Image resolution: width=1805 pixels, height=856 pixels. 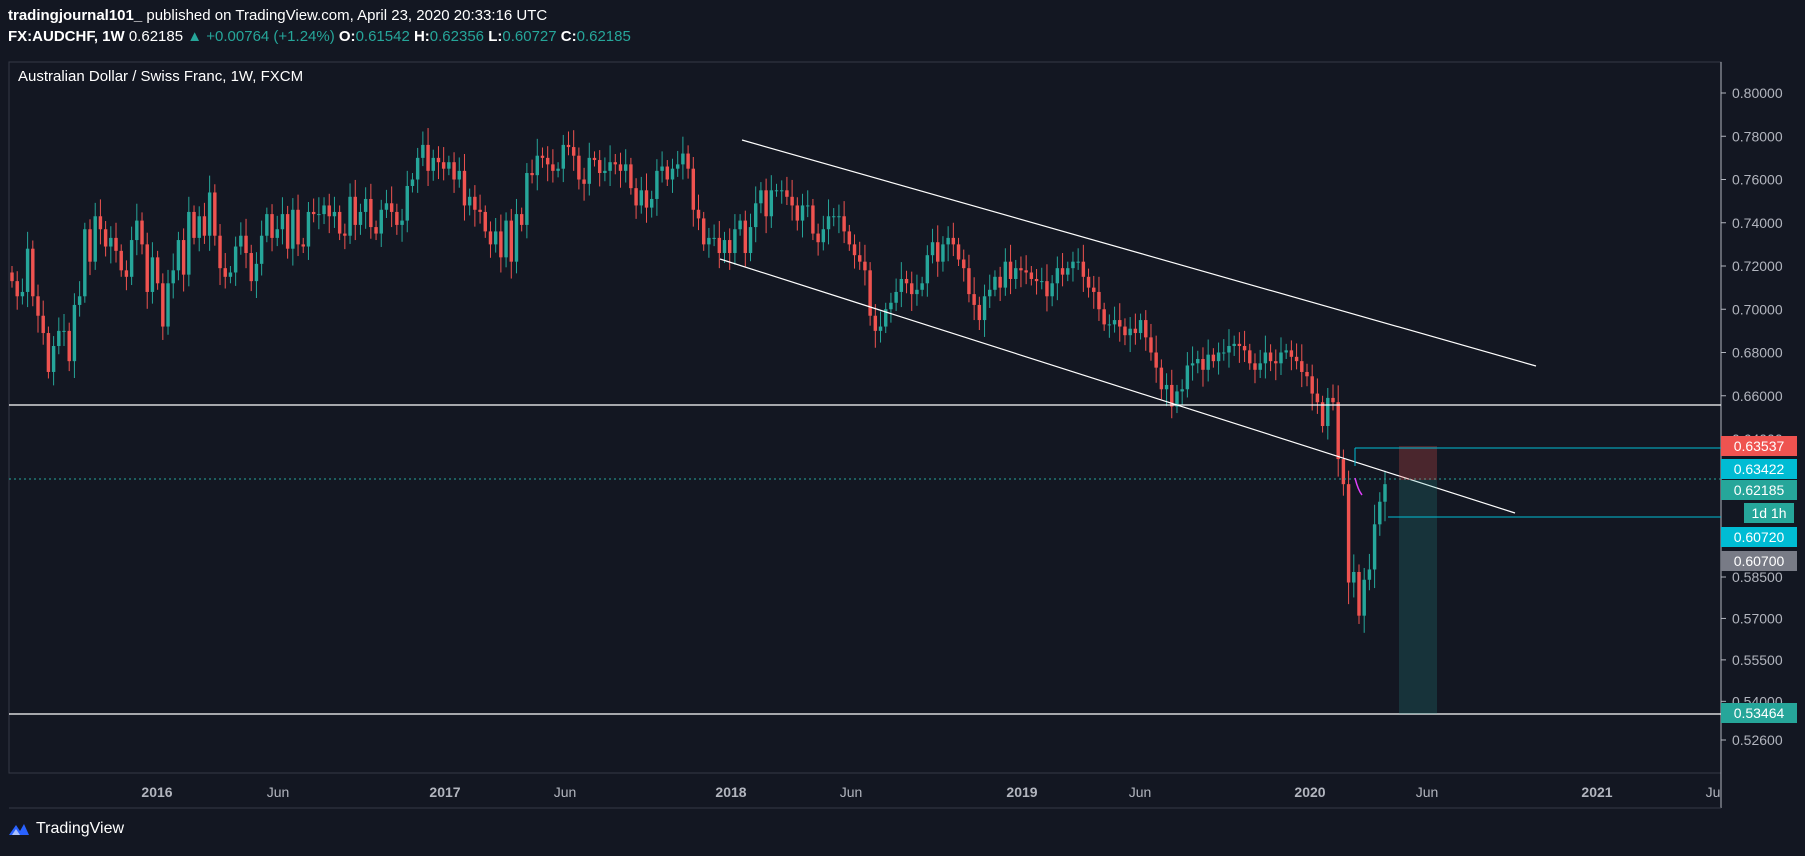 What do you see at coordinates (495, 36) in the screenshot?
I see `low-label: L:` at bounding box center [495, 36].